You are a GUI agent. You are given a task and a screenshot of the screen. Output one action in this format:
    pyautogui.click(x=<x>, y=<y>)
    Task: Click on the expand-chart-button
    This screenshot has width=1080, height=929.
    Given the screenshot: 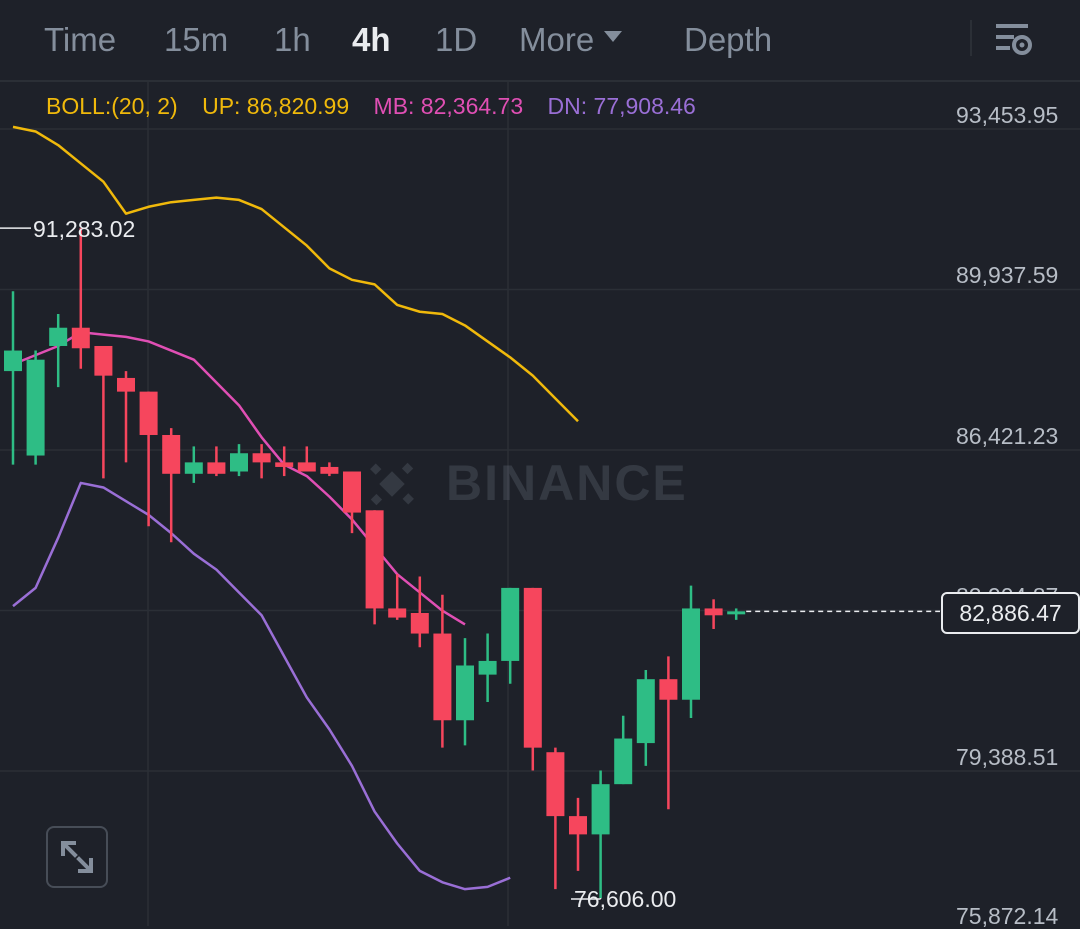 What is the action you would take?
    pyautogui.click(x=77, y=857)
    